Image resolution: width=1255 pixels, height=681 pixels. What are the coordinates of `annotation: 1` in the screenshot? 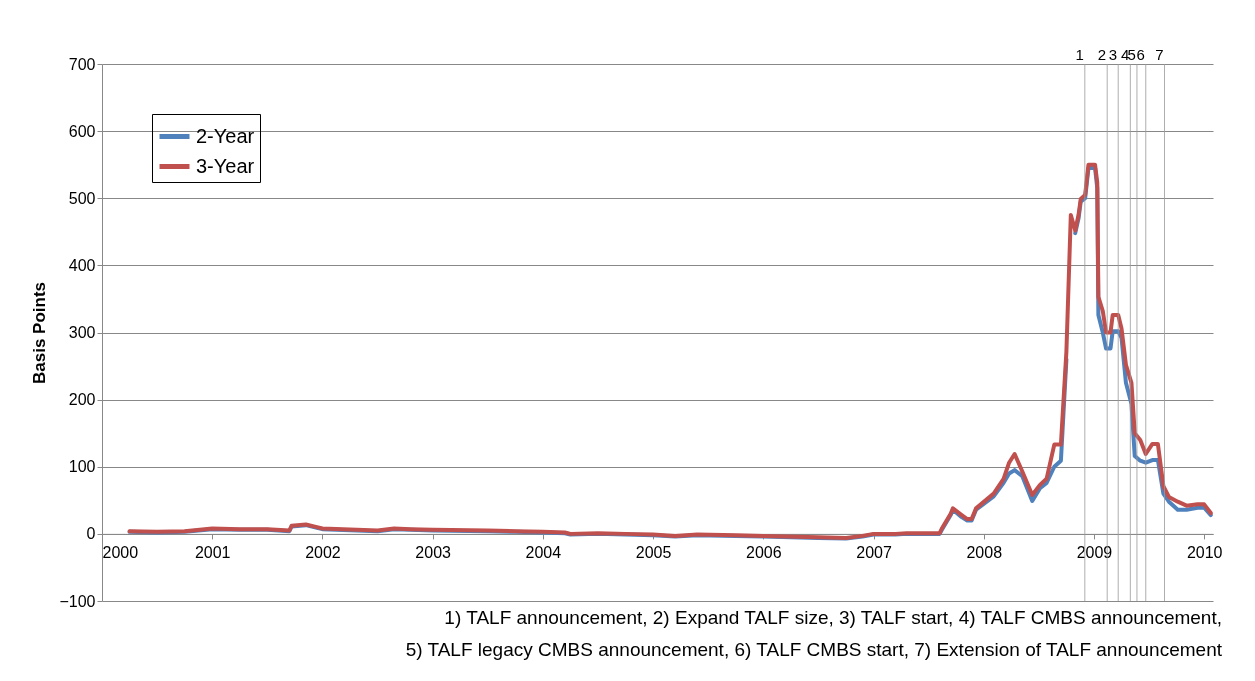 It's located at (1079, 54).